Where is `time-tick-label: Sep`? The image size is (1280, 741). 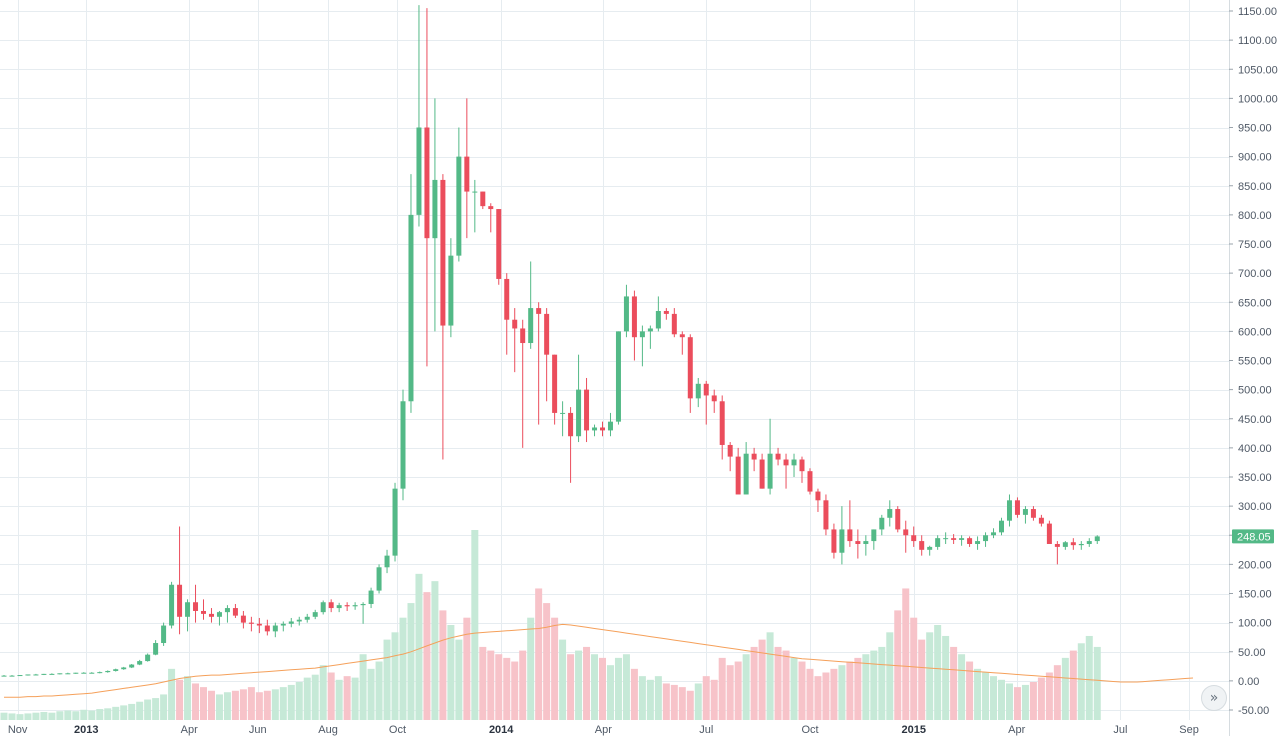
time-tick-label: Sep is located at coordinates (1189, 730).